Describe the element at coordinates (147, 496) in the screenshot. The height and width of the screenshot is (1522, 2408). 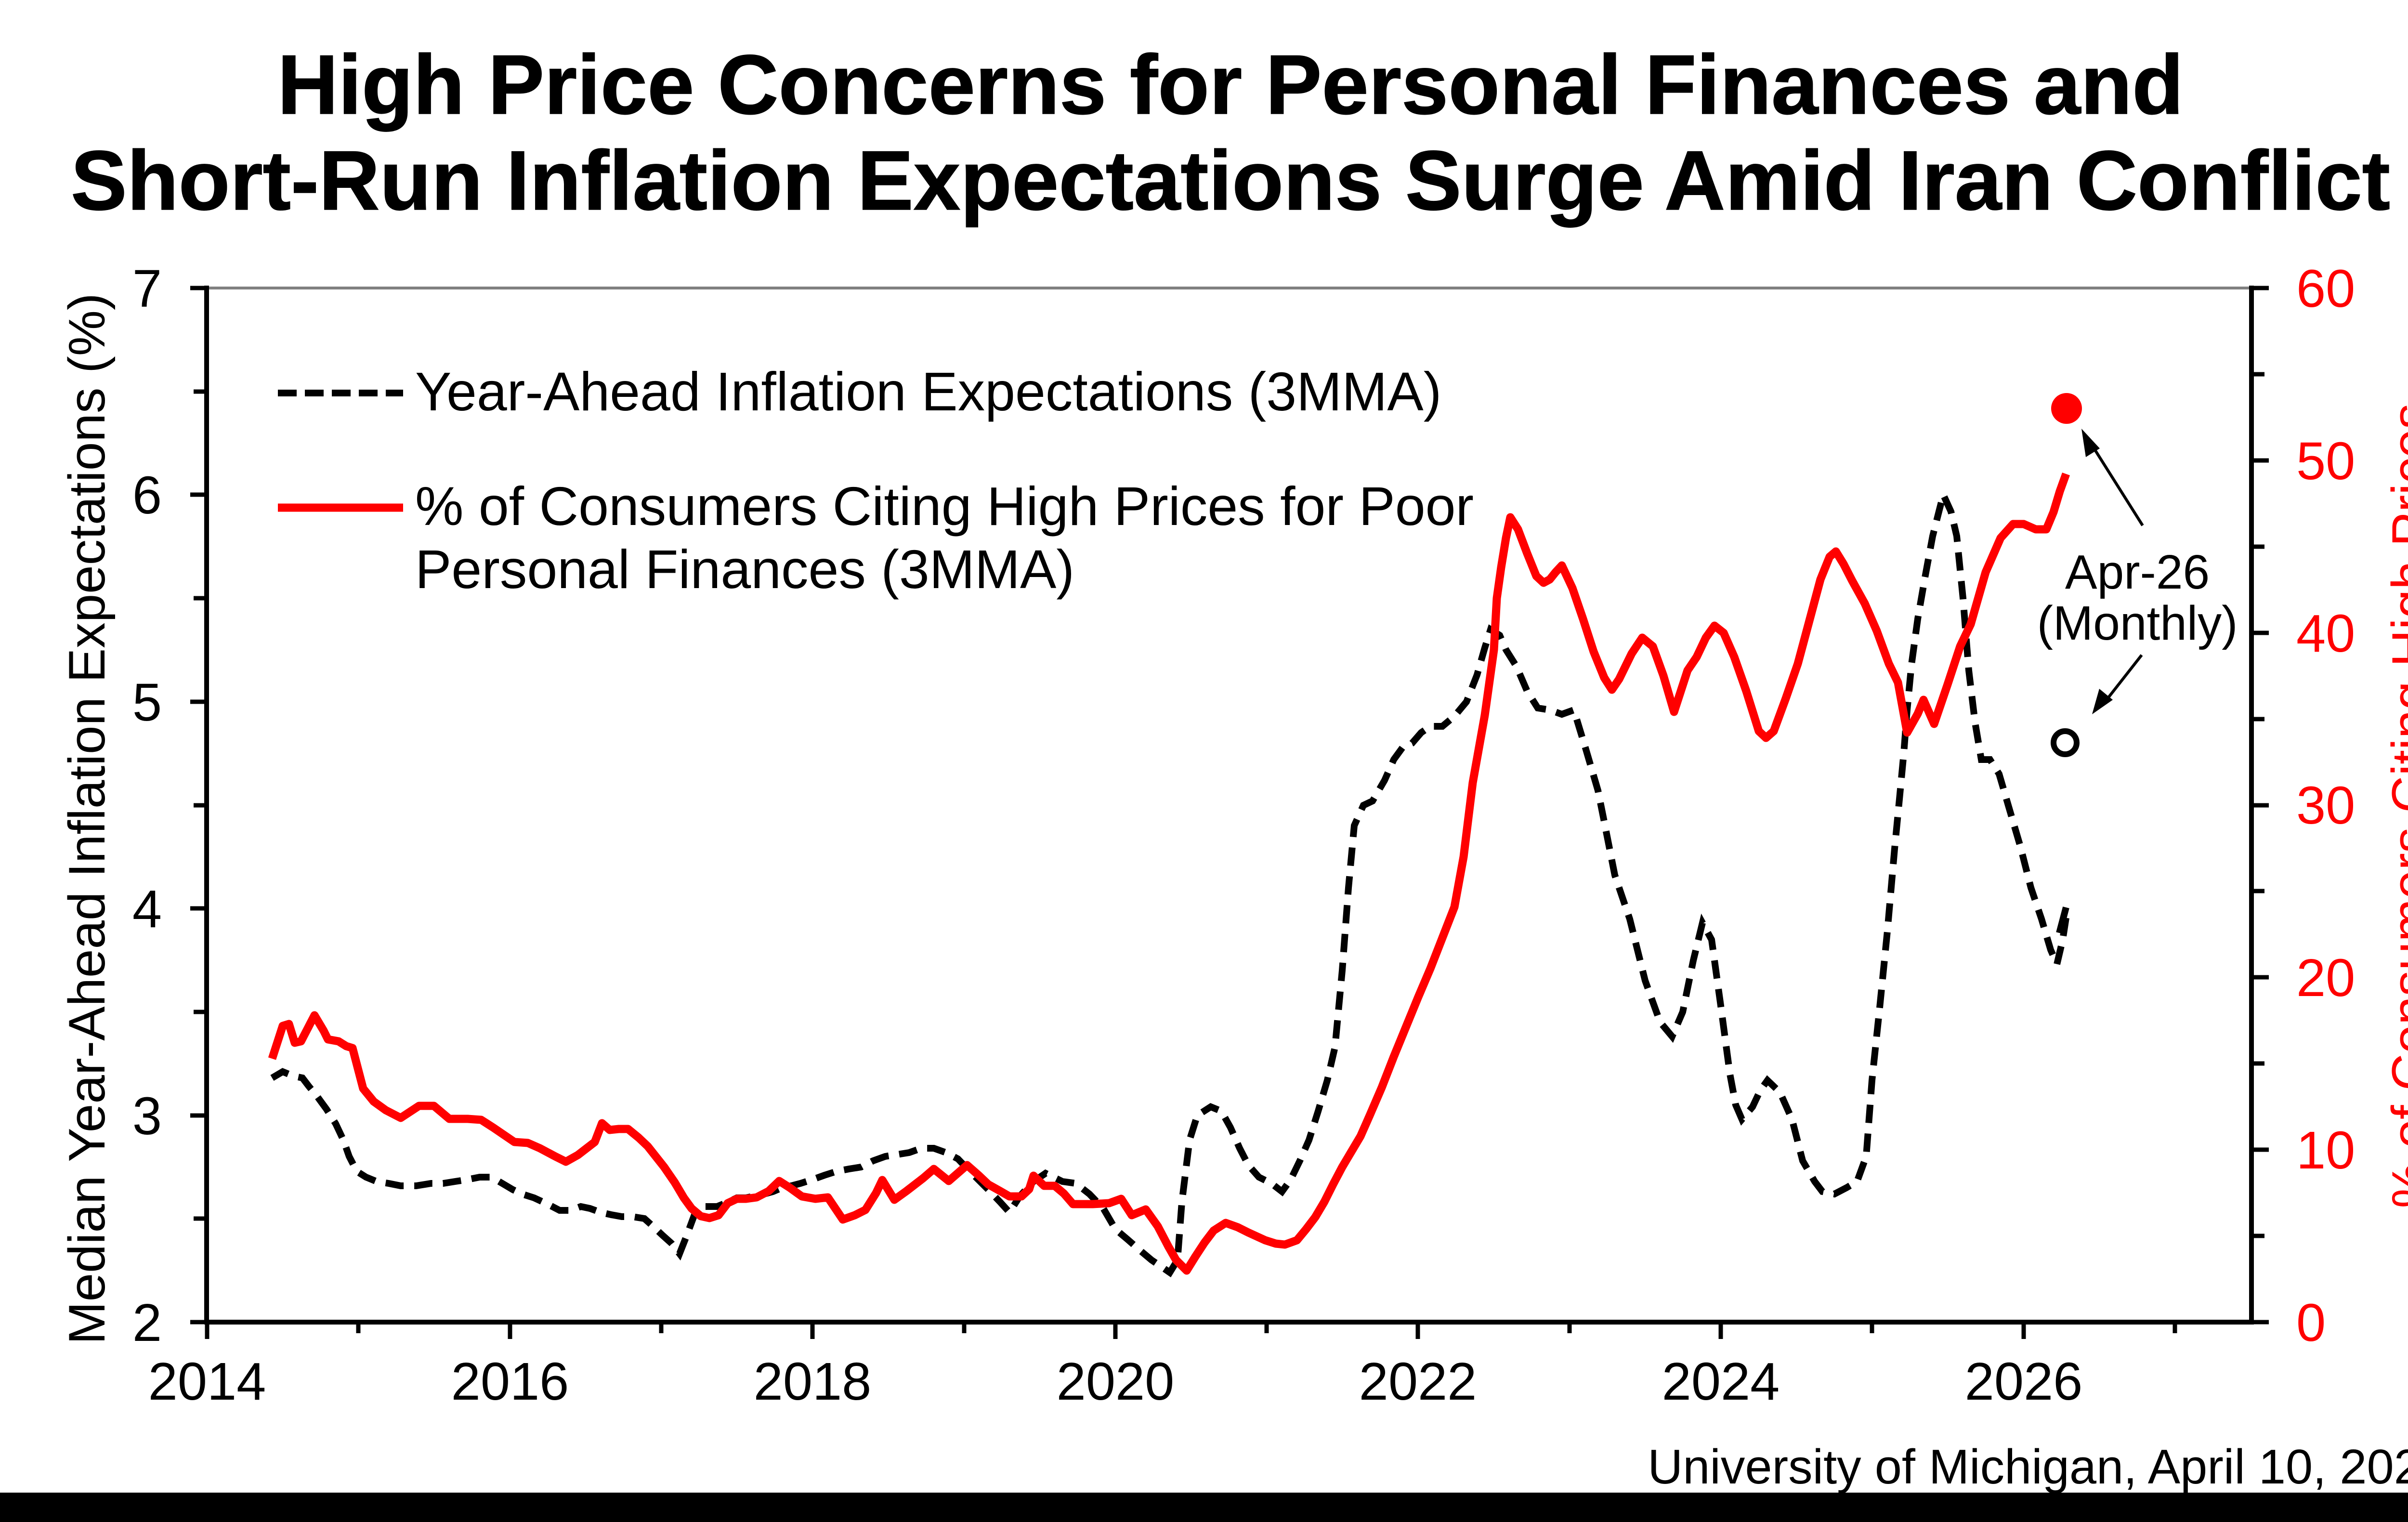
I see `svg-text: 6` at that location.